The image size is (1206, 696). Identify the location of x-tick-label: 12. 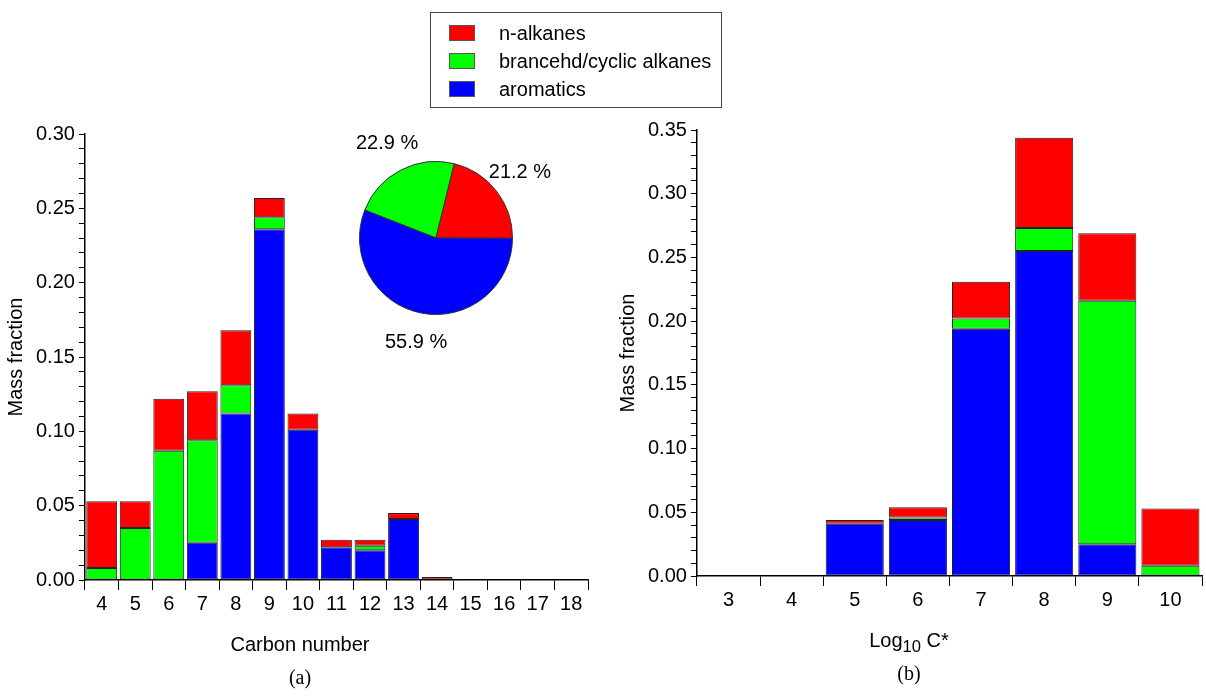
(370, 602).